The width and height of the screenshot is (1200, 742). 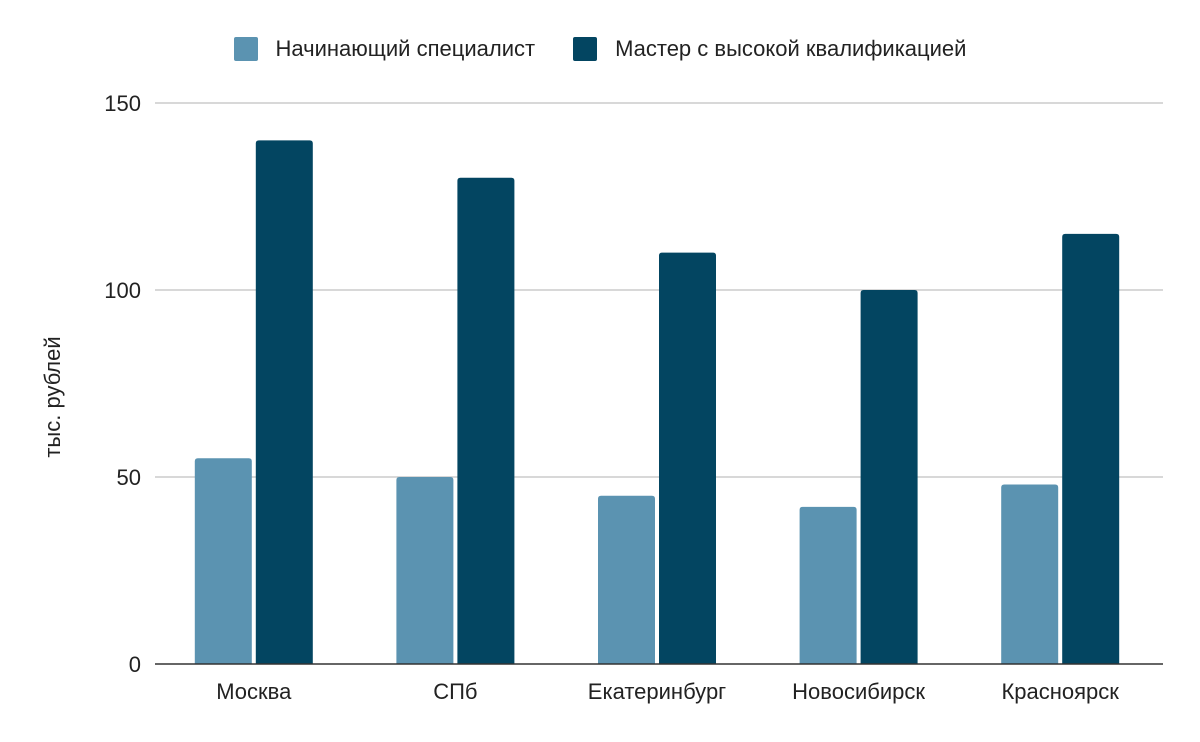 I want to click on legend-item-master: Мастер с высокой квалификацией, so click(x=769, y=49).